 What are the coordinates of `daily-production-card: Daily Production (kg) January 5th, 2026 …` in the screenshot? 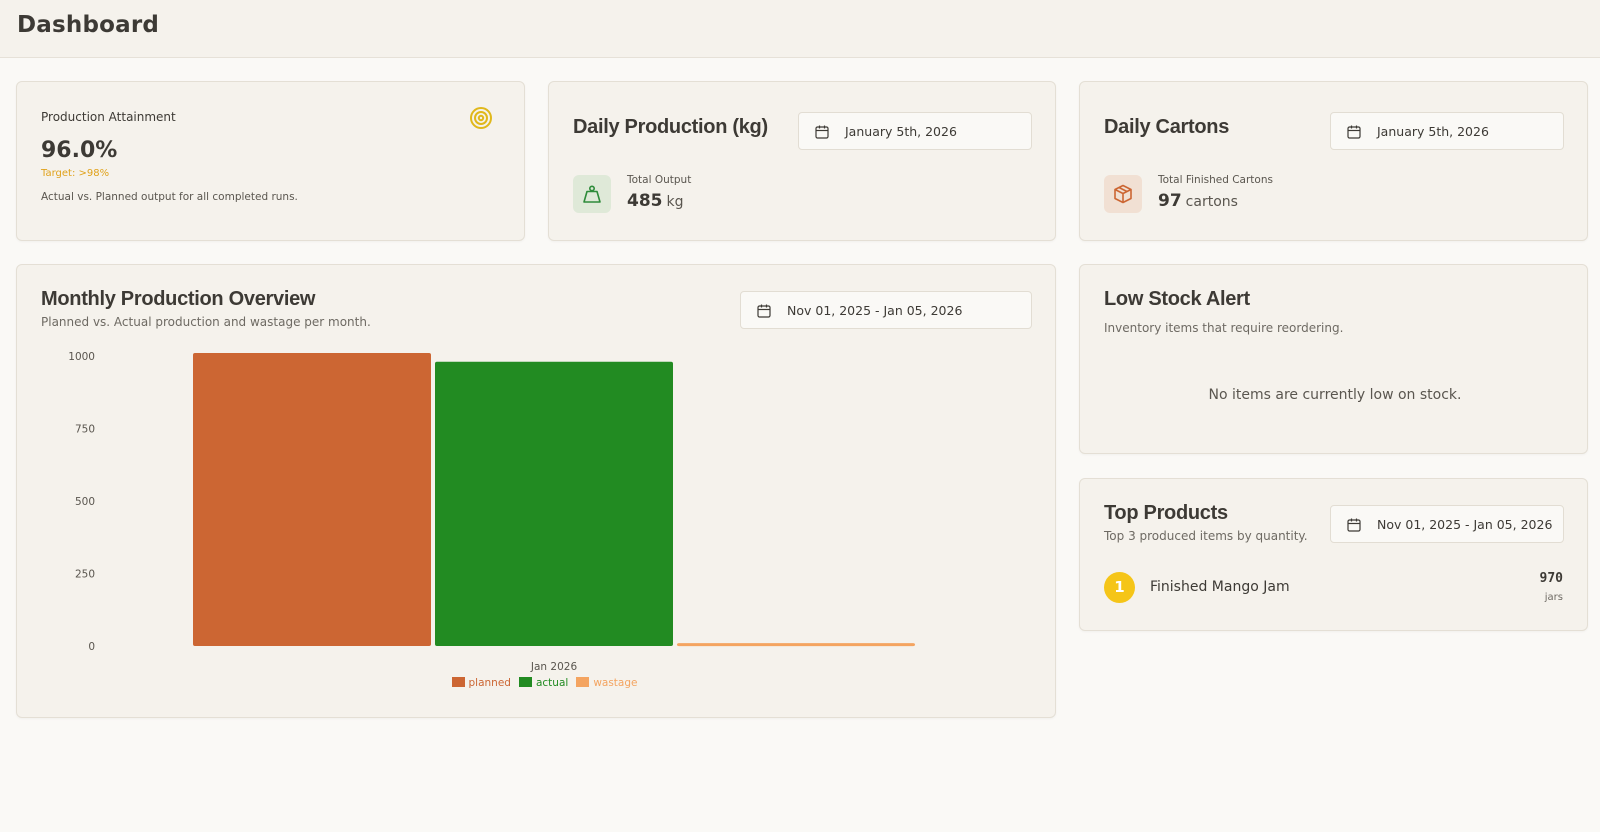 It's located at (802, 161).